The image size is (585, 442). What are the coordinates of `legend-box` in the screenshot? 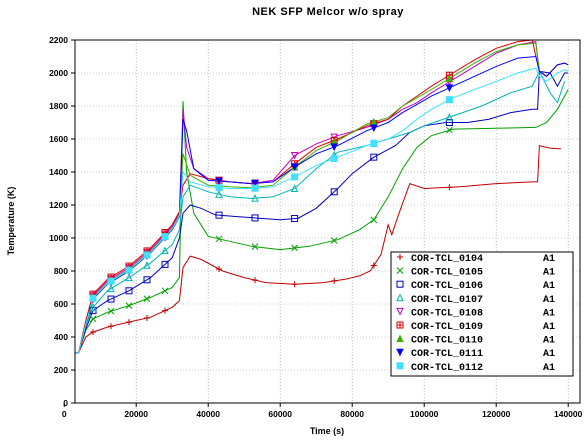 It's located at (482, 314).